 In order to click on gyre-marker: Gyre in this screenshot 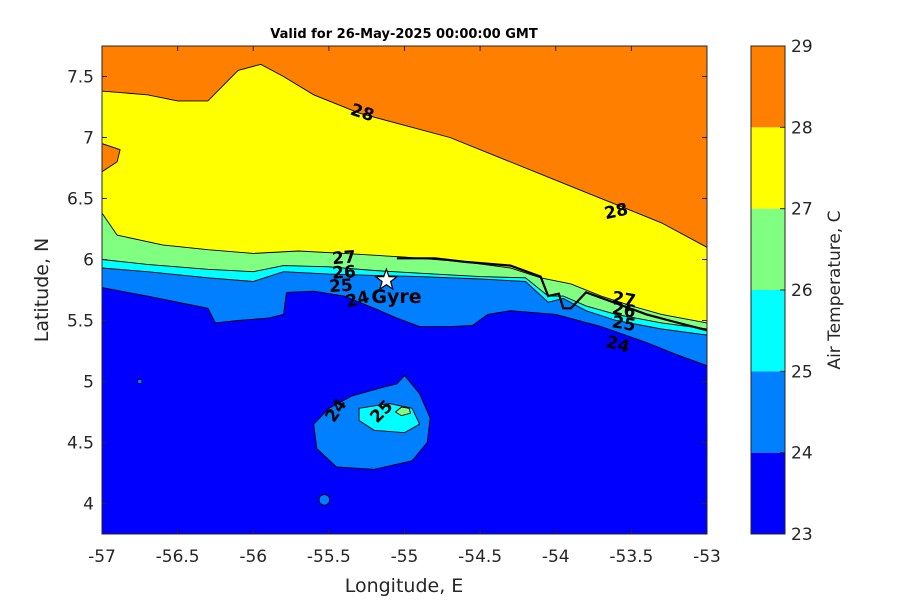, I will do `click(396, 287)`.